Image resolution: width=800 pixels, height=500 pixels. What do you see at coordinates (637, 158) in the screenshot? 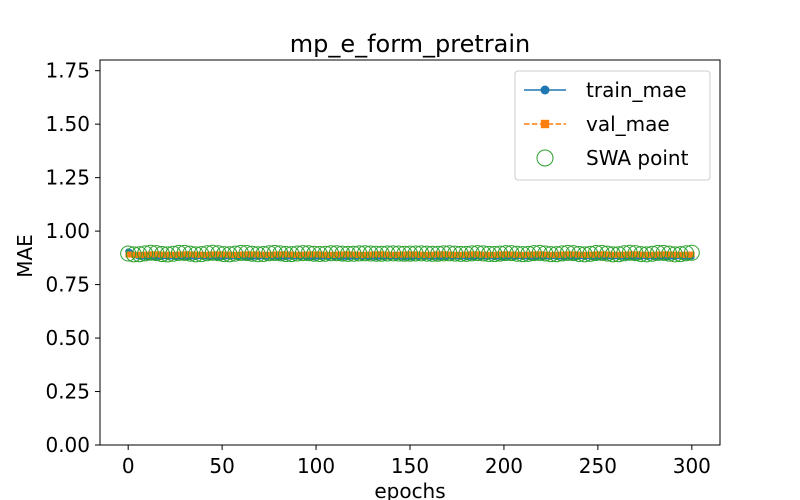
I see `legend-label-swa-point: SWA point` at bounding box center [637, 158].